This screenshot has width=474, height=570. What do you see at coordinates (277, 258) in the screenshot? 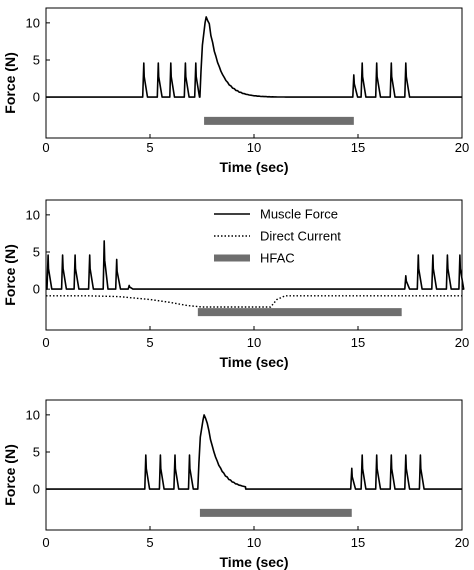
I see `legend-label: HFAC` at bounding box center [277, 258].